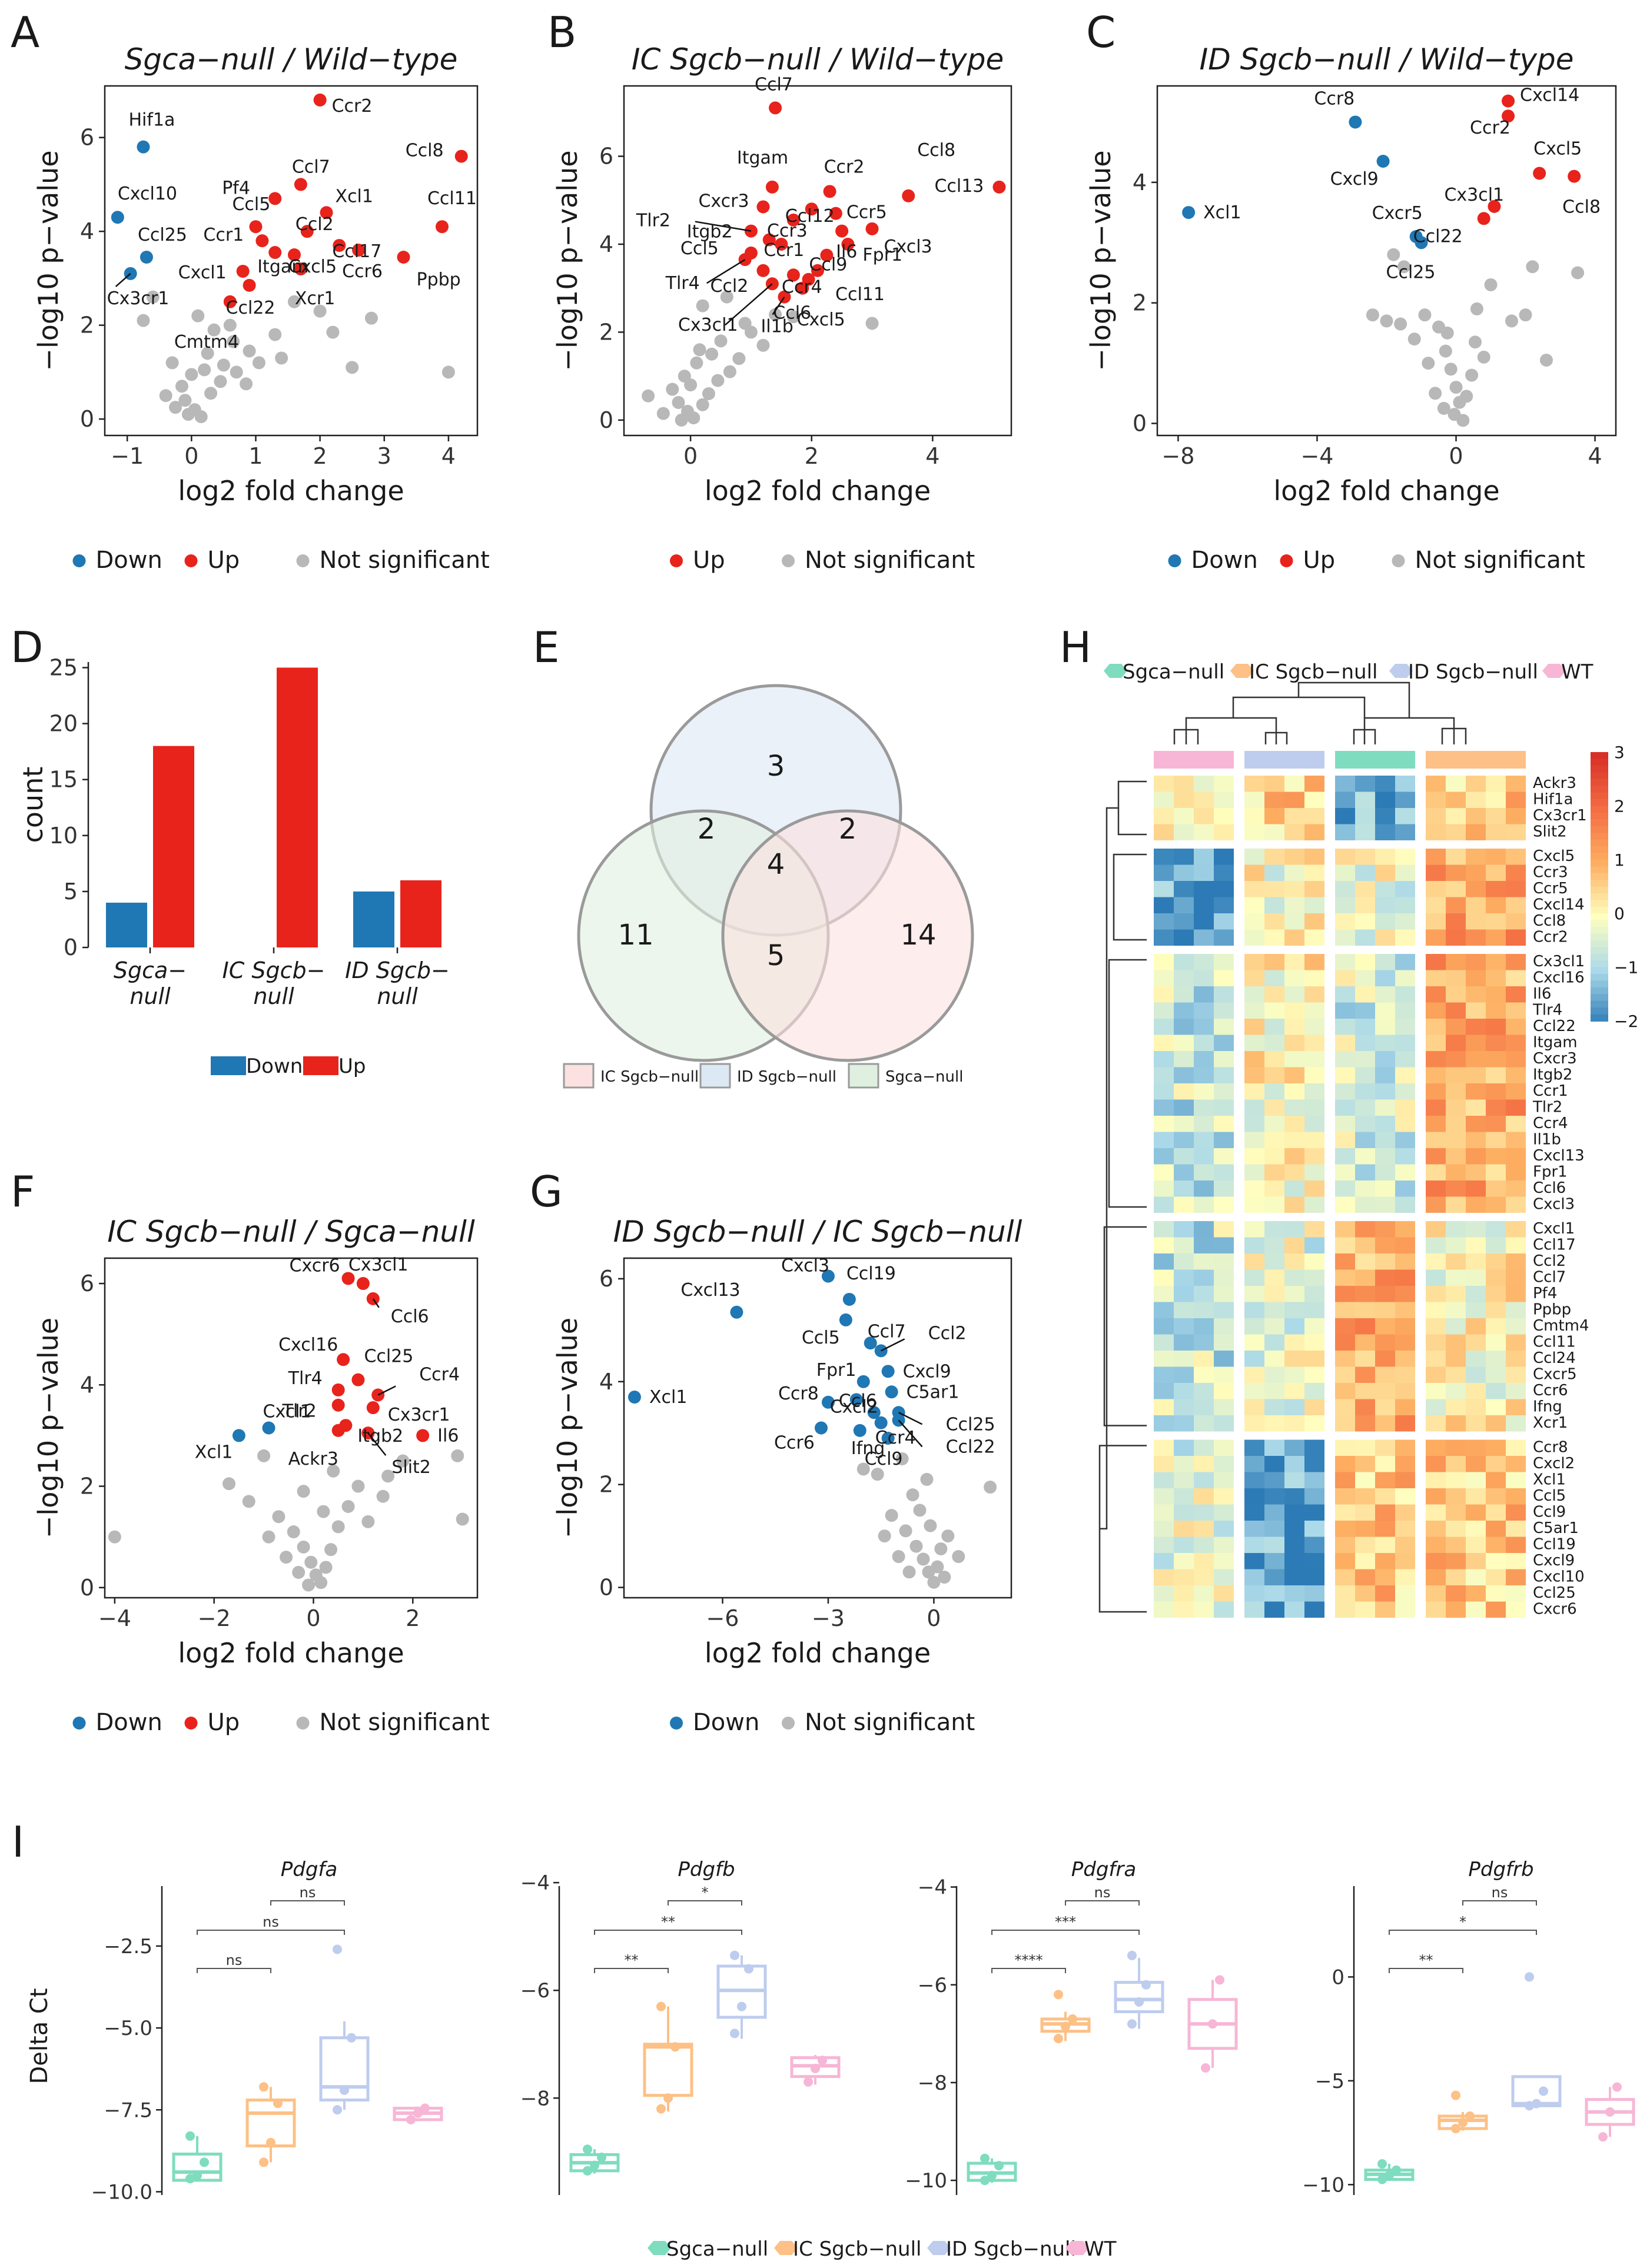  What do you see at coordinates (699, 248) in the screenshot?
I see `gene-label: Ccl5` at bounding box center [699, 248].